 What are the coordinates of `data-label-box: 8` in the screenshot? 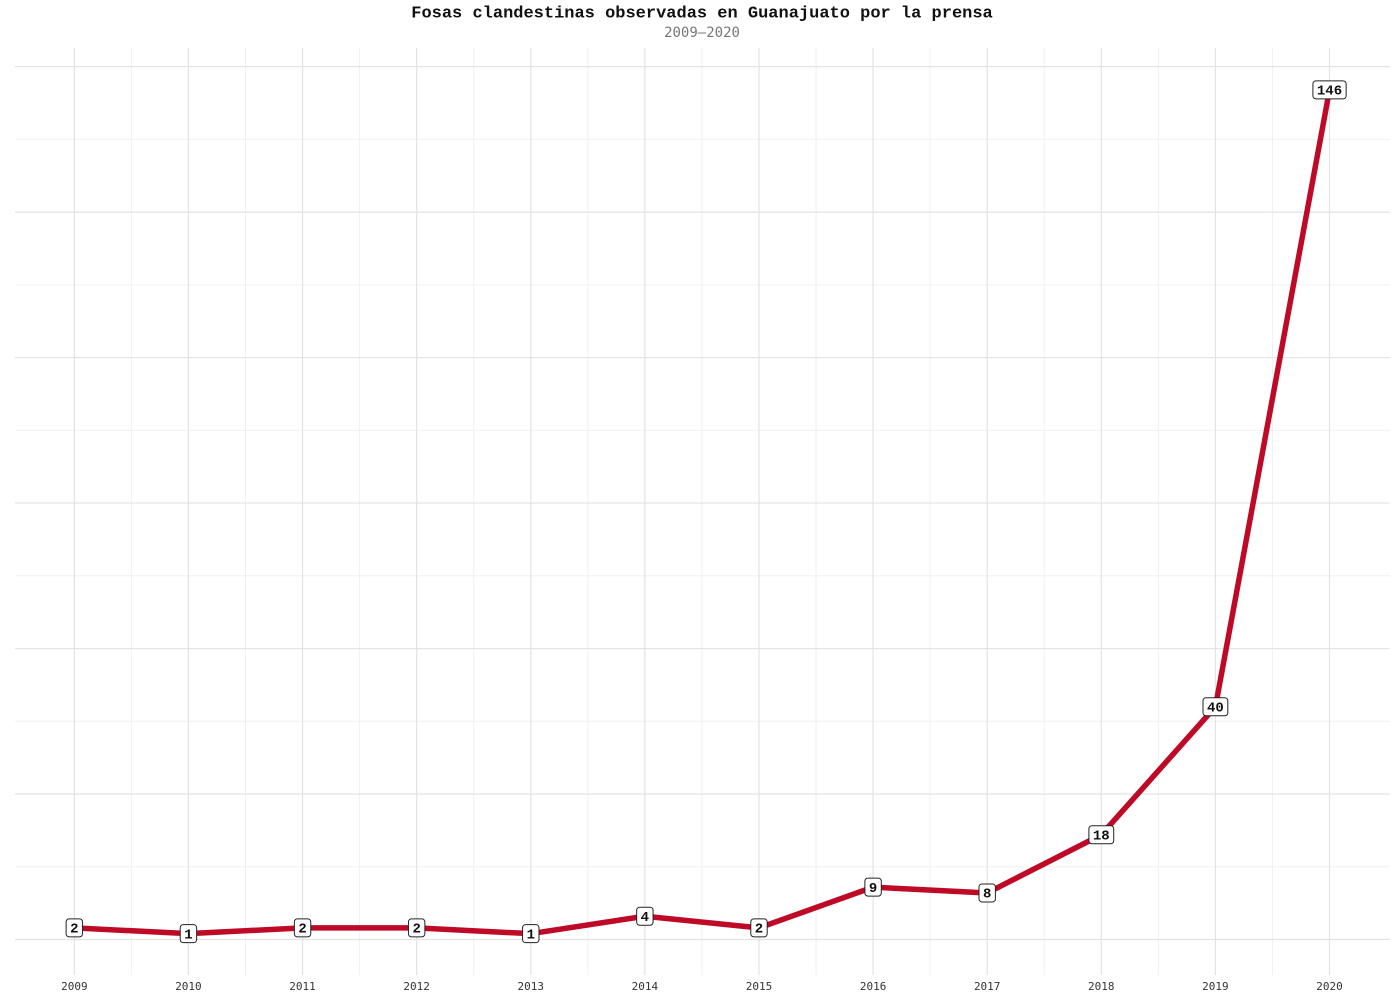 It's located at (987, 893).